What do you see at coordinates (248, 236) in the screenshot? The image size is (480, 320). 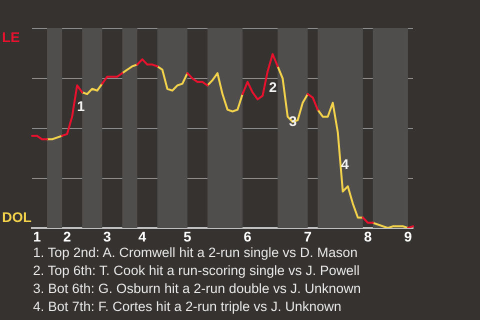 I see `x-tick-label: 6` at bounding box center [248, 236].